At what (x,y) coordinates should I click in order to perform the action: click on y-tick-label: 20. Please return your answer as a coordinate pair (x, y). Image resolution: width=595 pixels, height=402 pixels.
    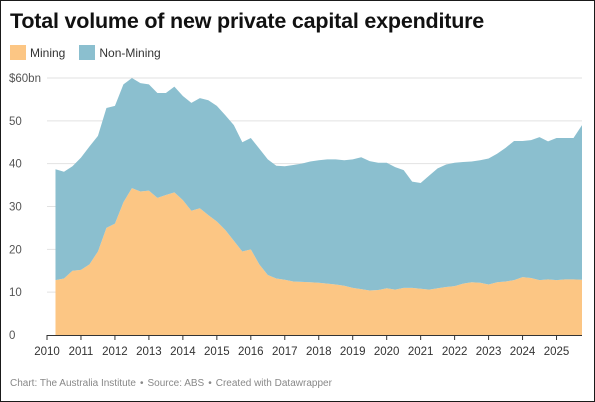
    Looking at the image, I should click on (15, 250).